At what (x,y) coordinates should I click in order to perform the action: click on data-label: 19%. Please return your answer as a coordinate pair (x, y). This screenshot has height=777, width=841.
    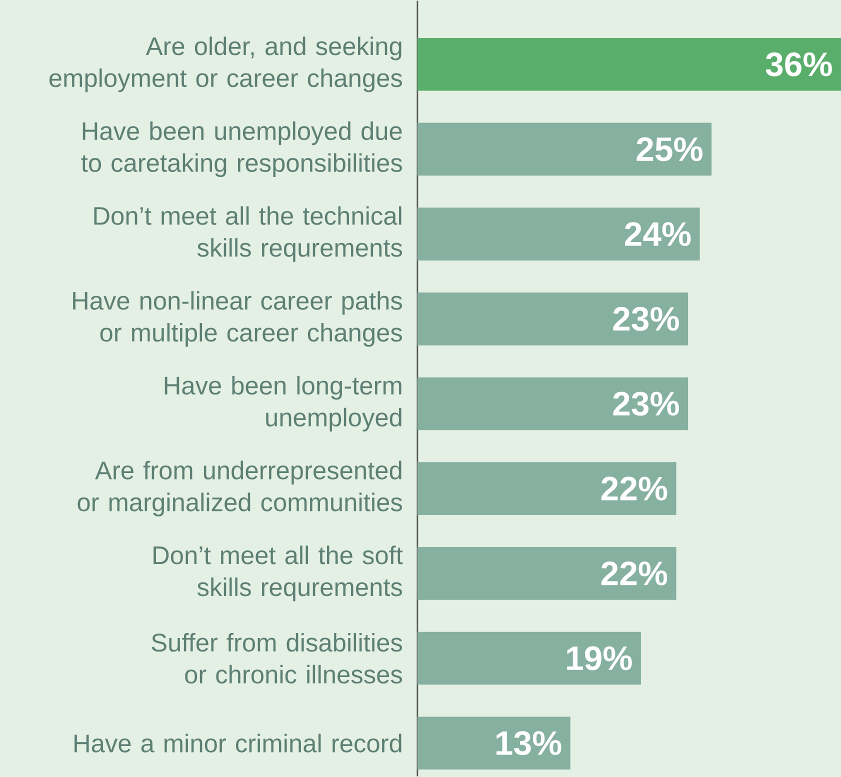
    Looking at the image, I should click on (599, 658).